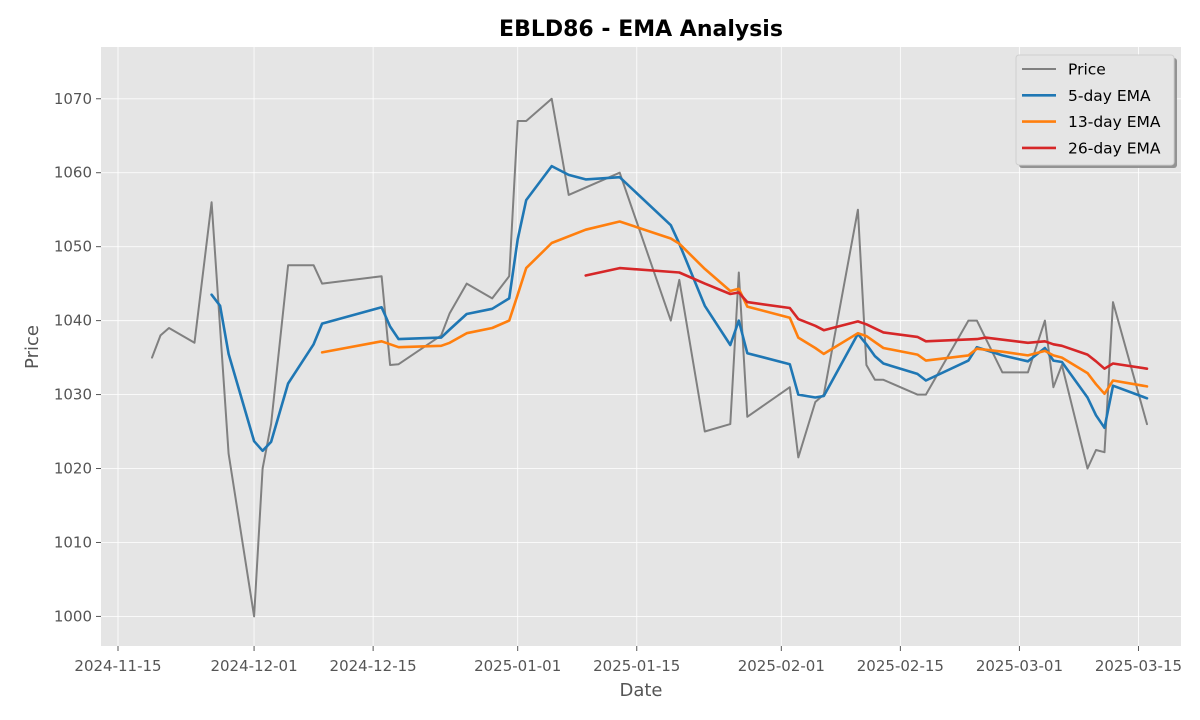 Image resolution: width=1200 pixels, height=720 pixels. I want to click on x-tick-label: 2024-11-15, so click(117, 666).